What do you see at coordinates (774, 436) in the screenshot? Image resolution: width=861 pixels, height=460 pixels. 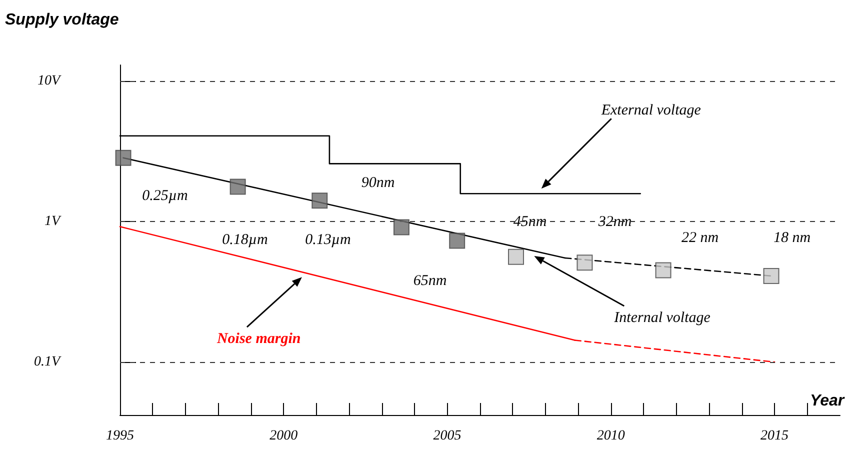 I see `x-tick-label: 2015` at bounding box center [774, 436].